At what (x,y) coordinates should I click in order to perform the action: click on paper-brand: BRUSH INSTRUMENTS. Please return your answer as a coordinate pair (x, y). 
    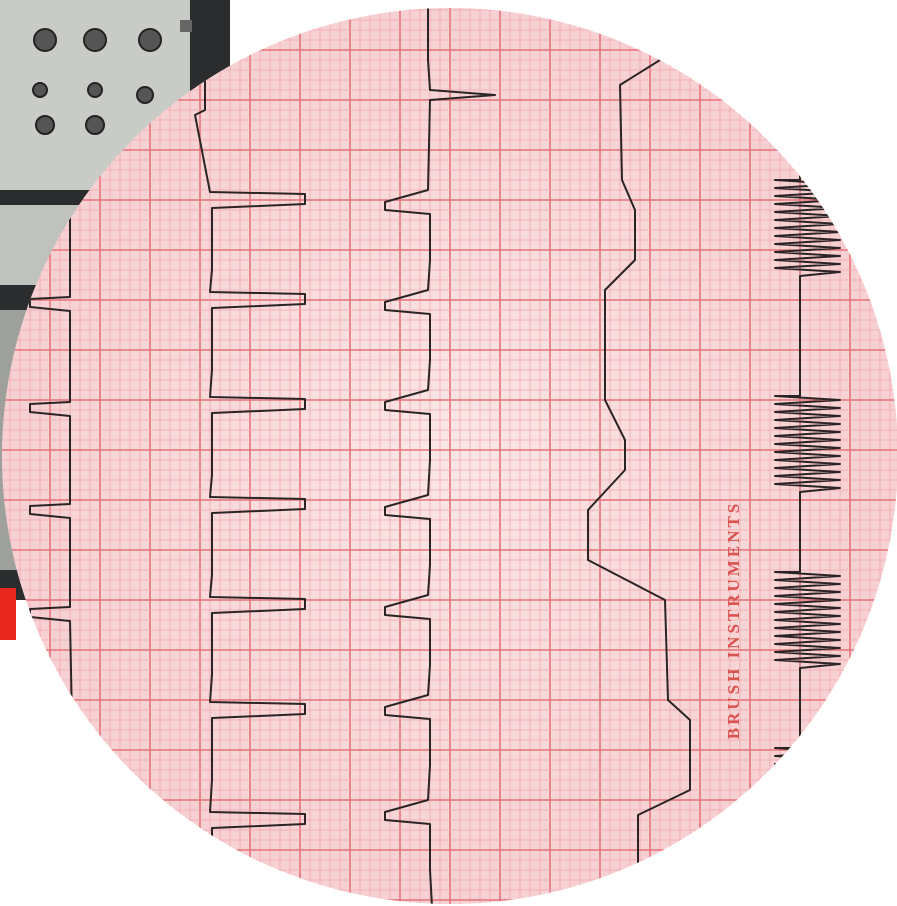
    Looking at the image, I should click on (733, 620).